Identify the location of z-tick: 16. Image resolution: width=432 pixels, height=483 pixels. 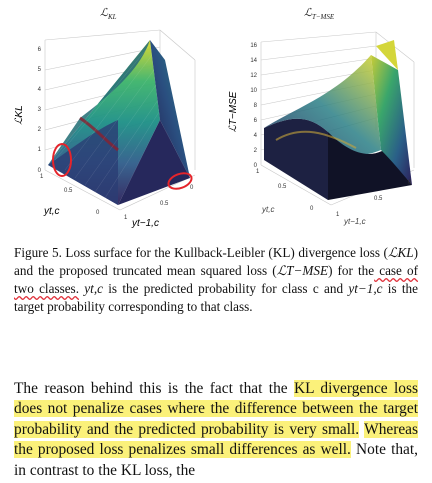
(253, 46).